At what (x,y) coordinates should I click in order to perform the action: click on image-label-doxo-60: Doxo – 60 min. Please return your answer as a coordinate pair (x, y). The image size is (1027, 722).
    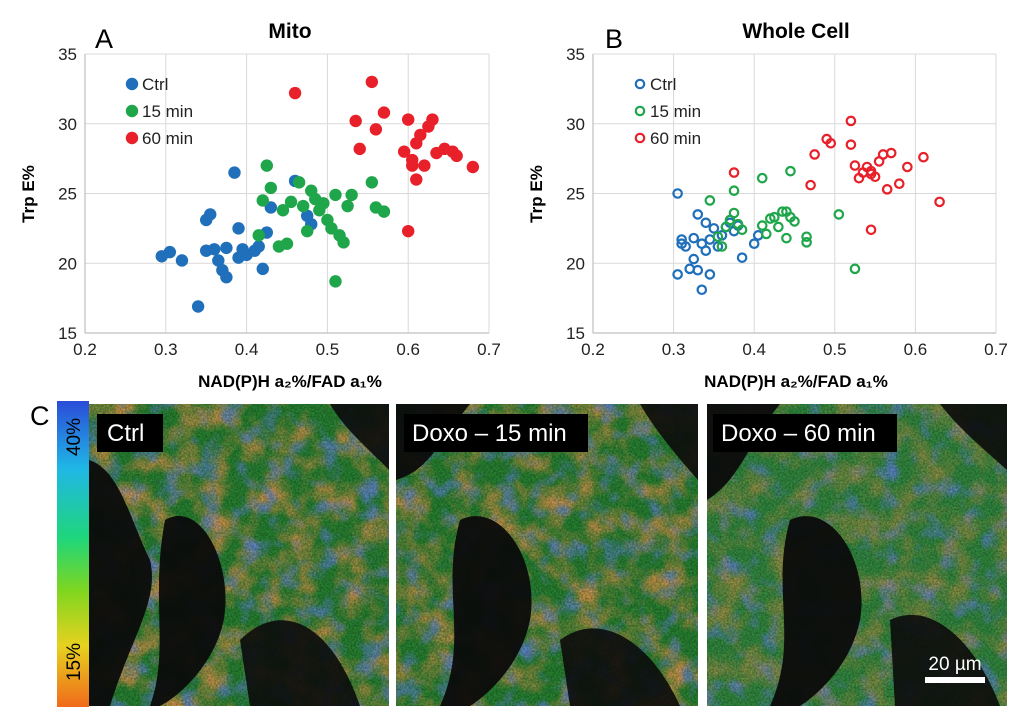
    Looking at the image, I should click on (798, 433).